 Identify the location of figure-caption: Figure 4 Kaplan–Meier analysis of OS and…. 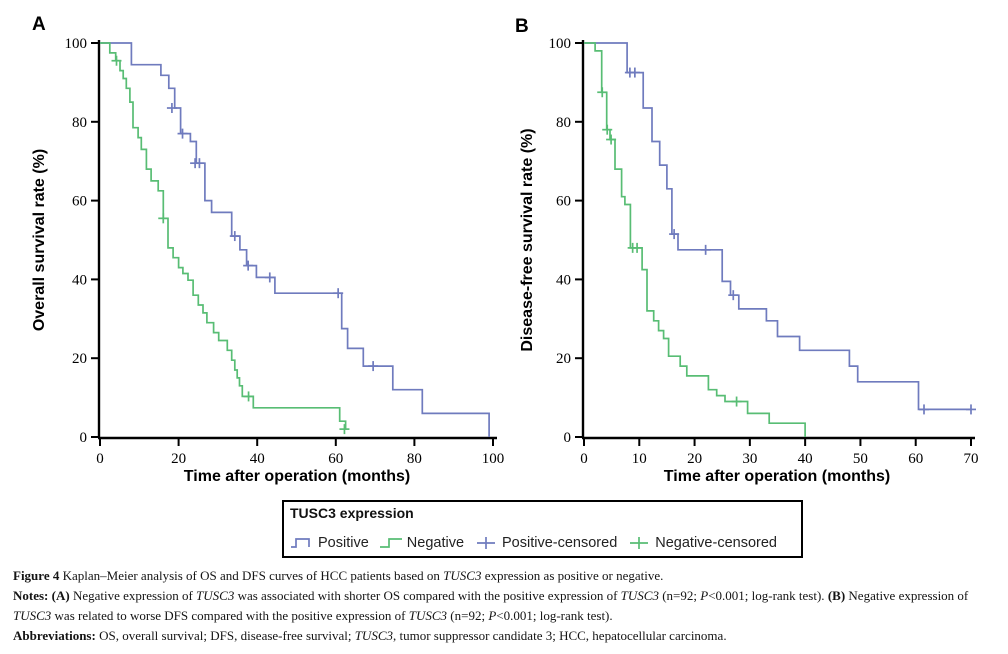
(504, 606).